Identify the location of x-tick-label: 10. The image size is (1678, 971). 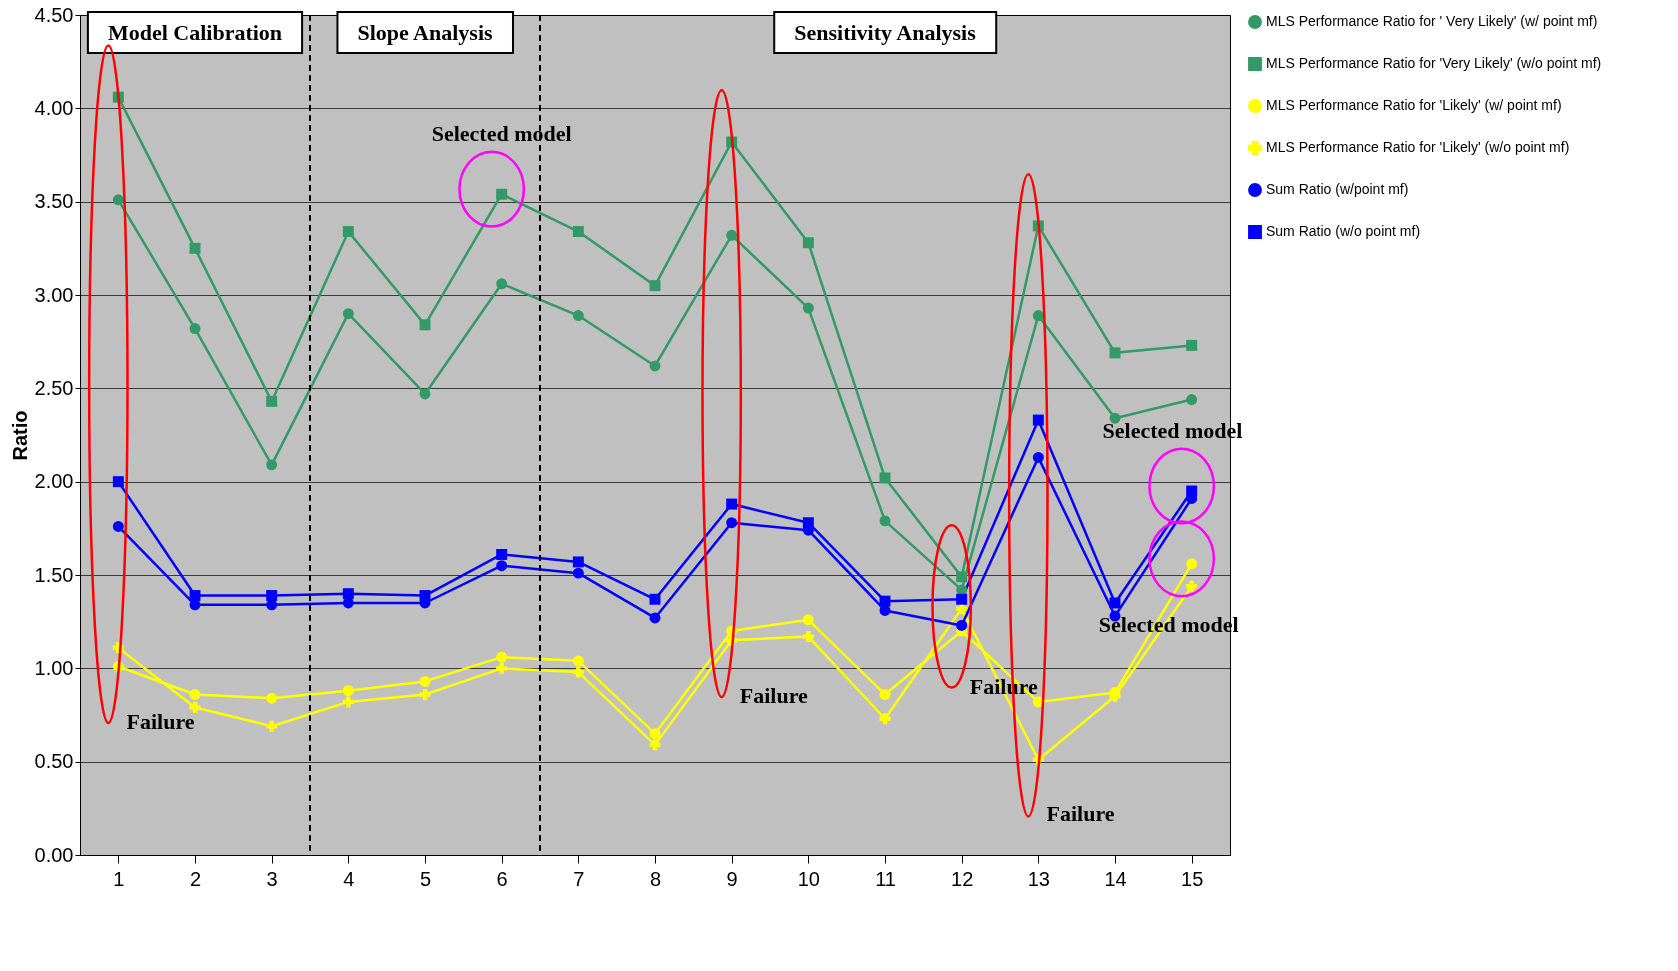
(808, 878).